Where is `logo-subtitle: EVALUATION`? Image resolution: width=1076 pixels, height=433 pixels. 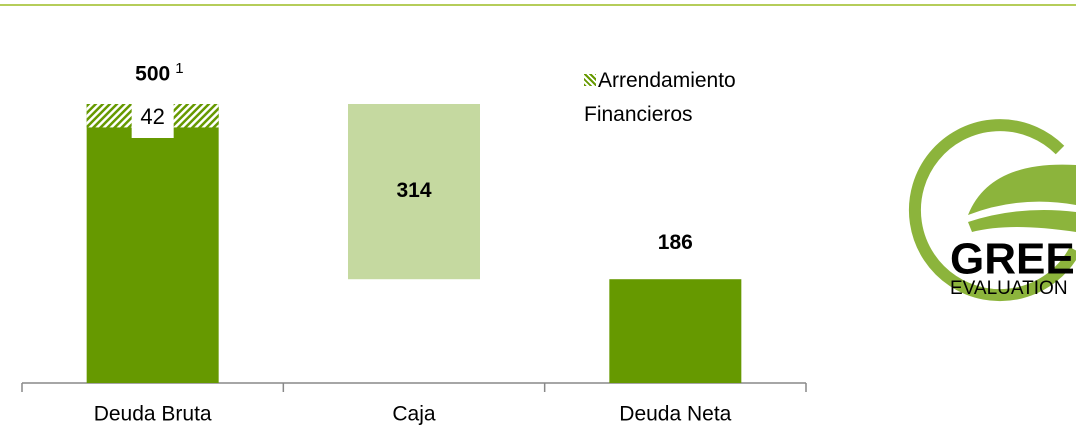
logo-subtitle: EVALUATION is located at coordinates (1009, 288).